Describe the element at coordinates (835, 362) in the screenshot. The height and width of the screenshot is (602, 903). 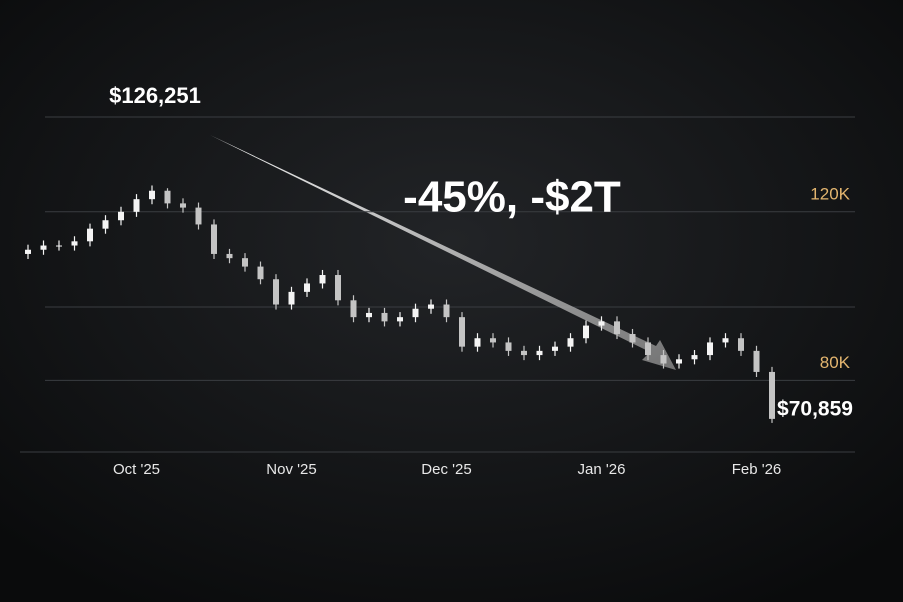
I see `y-tick-label: 80K` at that location.